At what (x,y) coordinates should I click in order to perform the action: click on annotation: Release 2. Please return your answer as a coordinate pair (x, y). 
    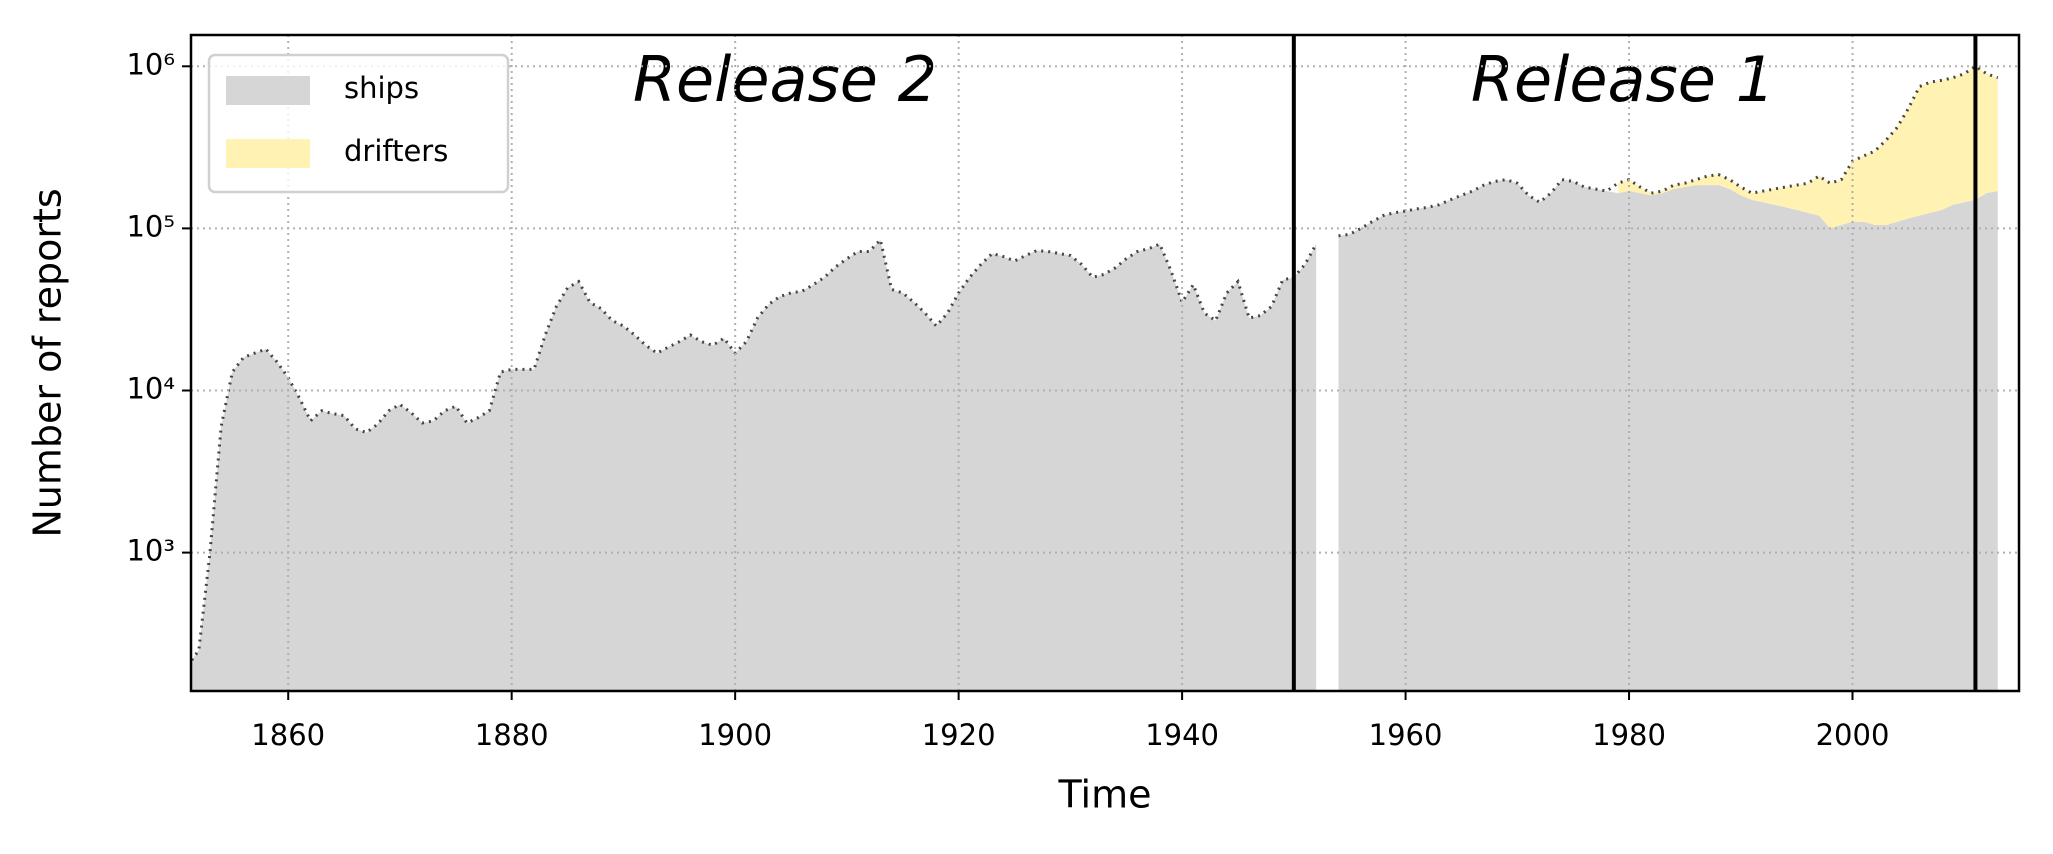
    Looking at the image, I should click on (785, 79).